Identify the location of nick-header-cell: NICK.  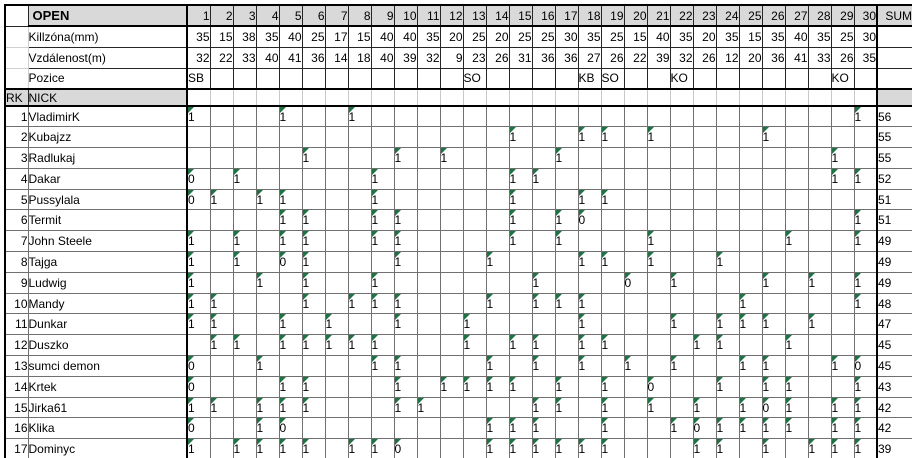
(107, 97).